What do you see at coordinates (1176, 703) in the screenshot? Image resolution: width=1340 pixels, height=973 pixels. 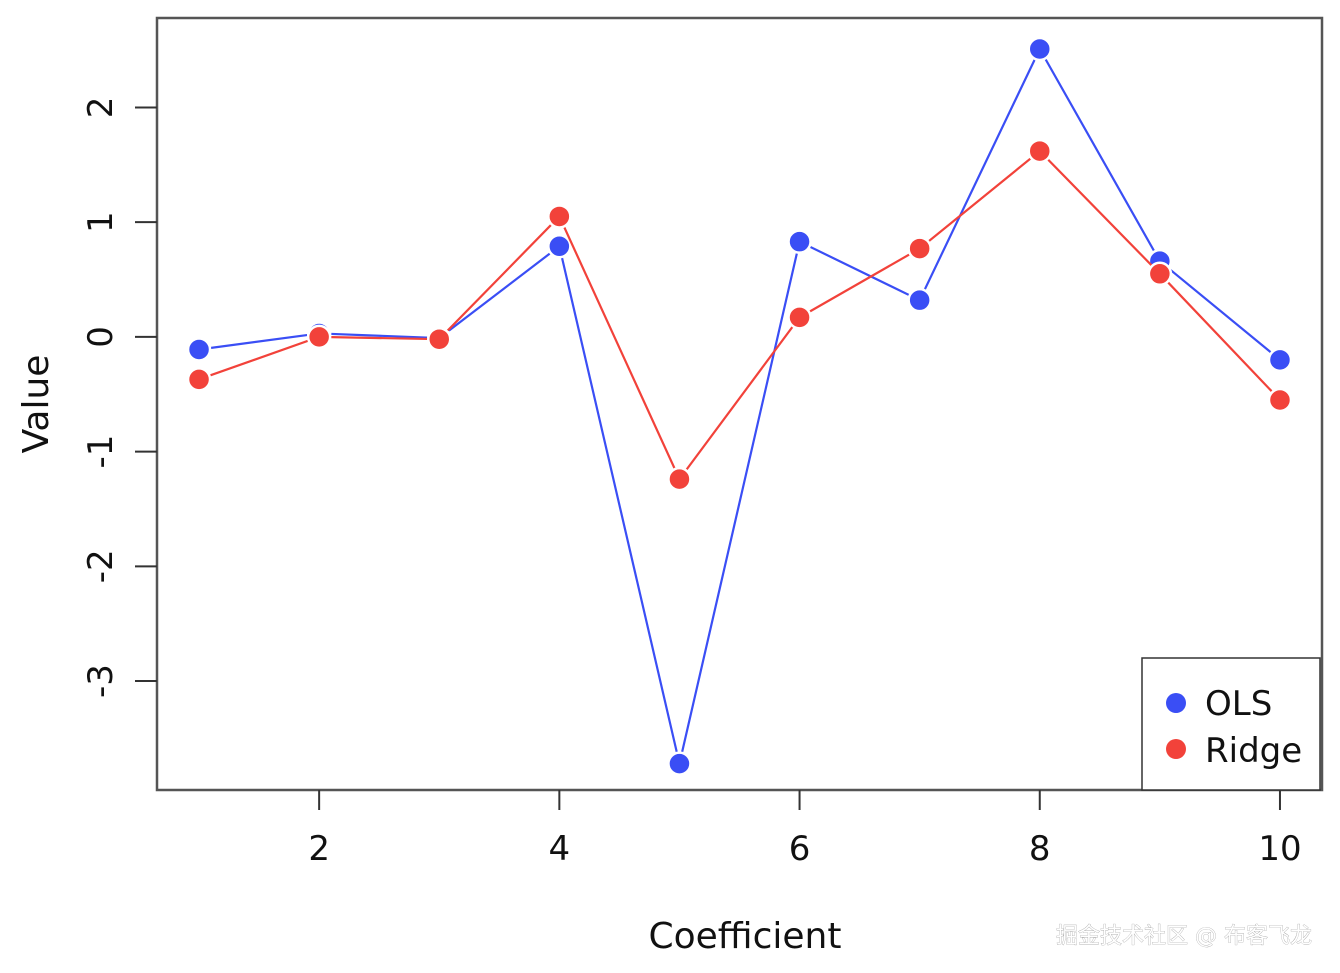 I see `legend-marker-ols` at bounding box center [1176, 703].